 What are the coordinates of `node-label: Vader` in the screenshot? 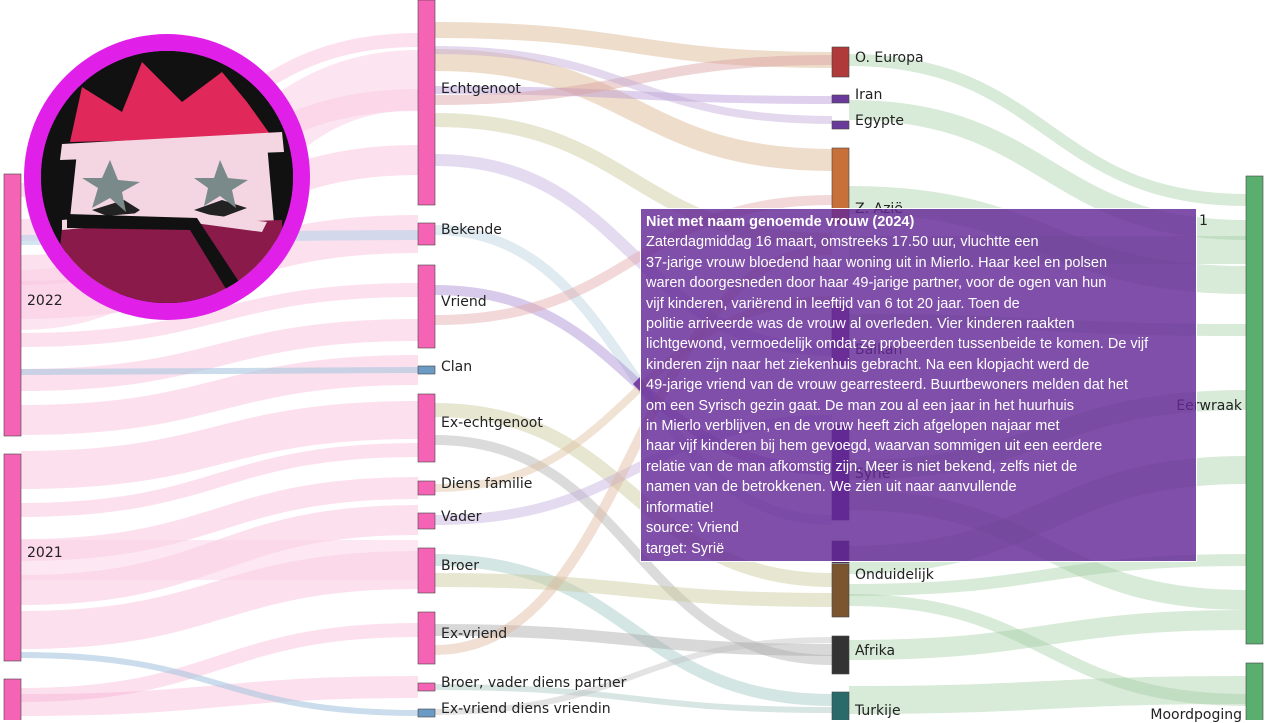 It's located at (461, 517).